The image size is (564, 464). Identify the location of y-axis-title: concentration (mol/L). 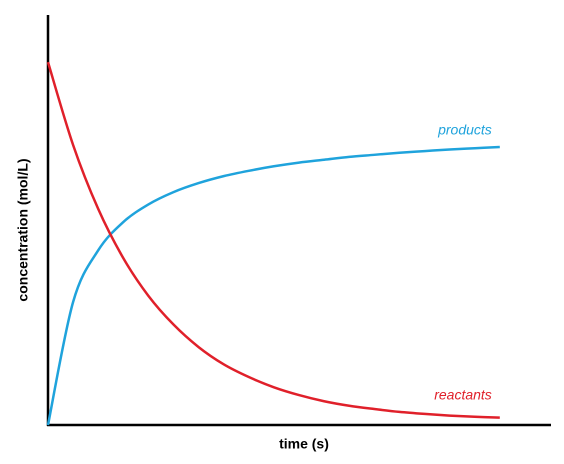
(23, 229).